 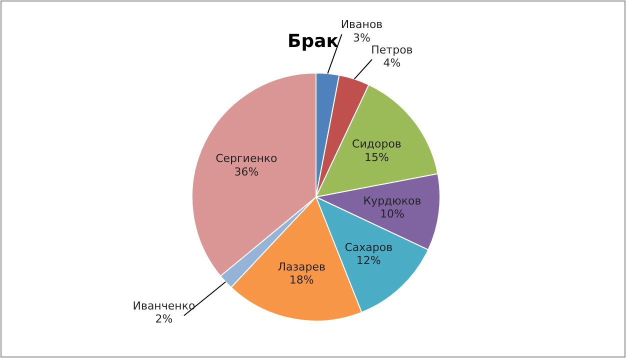 What do you see at coordinates (301, 280) in the screenshot?
I see `data-label: 18%` at bounding box center [301, 280].